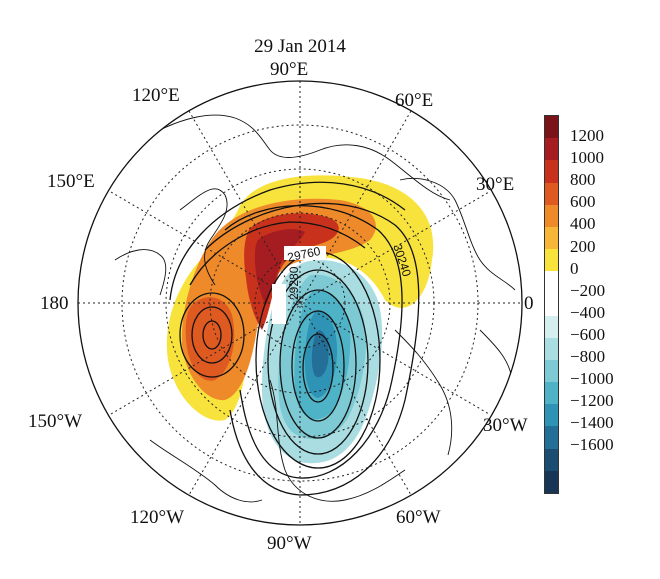 The image size is (660, 579). What do you see at coordinates (583, 202) in the screenshot?
I see `colorbar-tick-label: 600` at bounding box center [583, 202].